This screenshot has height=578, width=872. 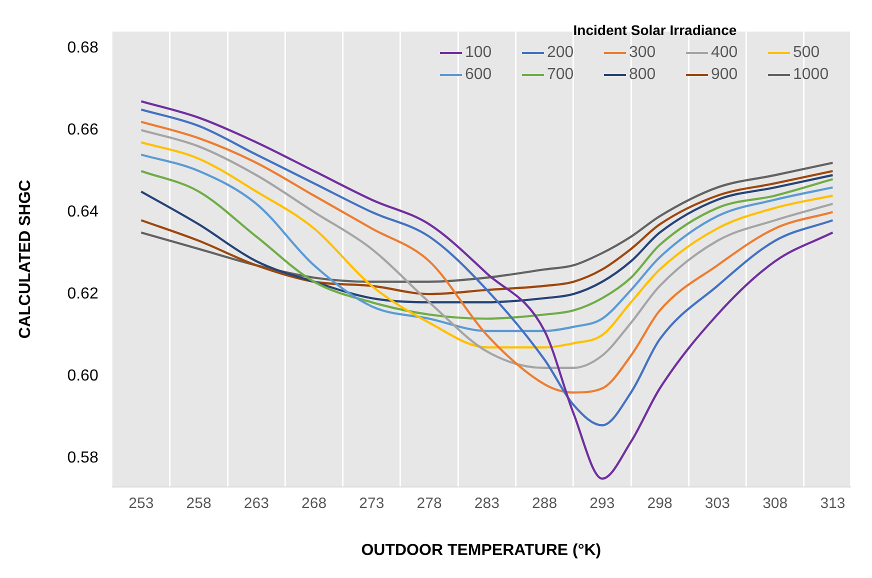 I want to click on legend-label: 100, so click(x=478, y=53).